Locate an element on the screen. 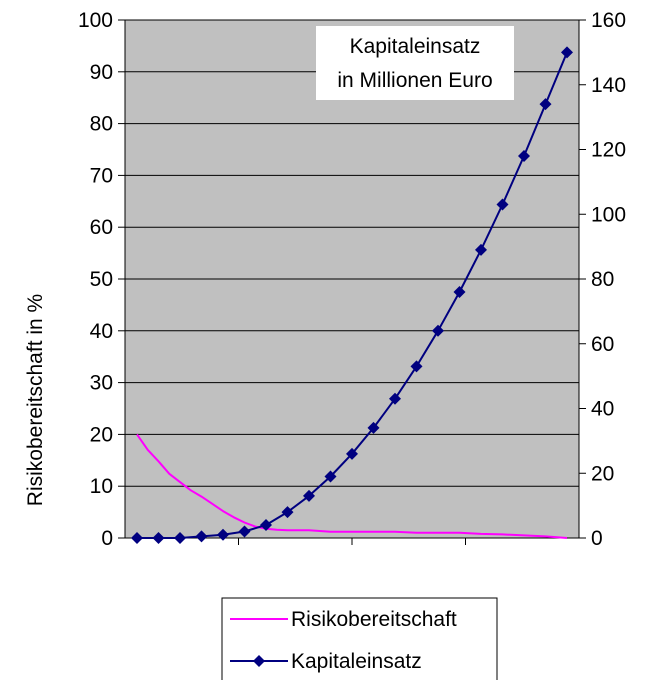 The height and width of the screenshot is (680, 657). annotation-line-1: Kapitaleinsatz is located at coordinates (415, 46).